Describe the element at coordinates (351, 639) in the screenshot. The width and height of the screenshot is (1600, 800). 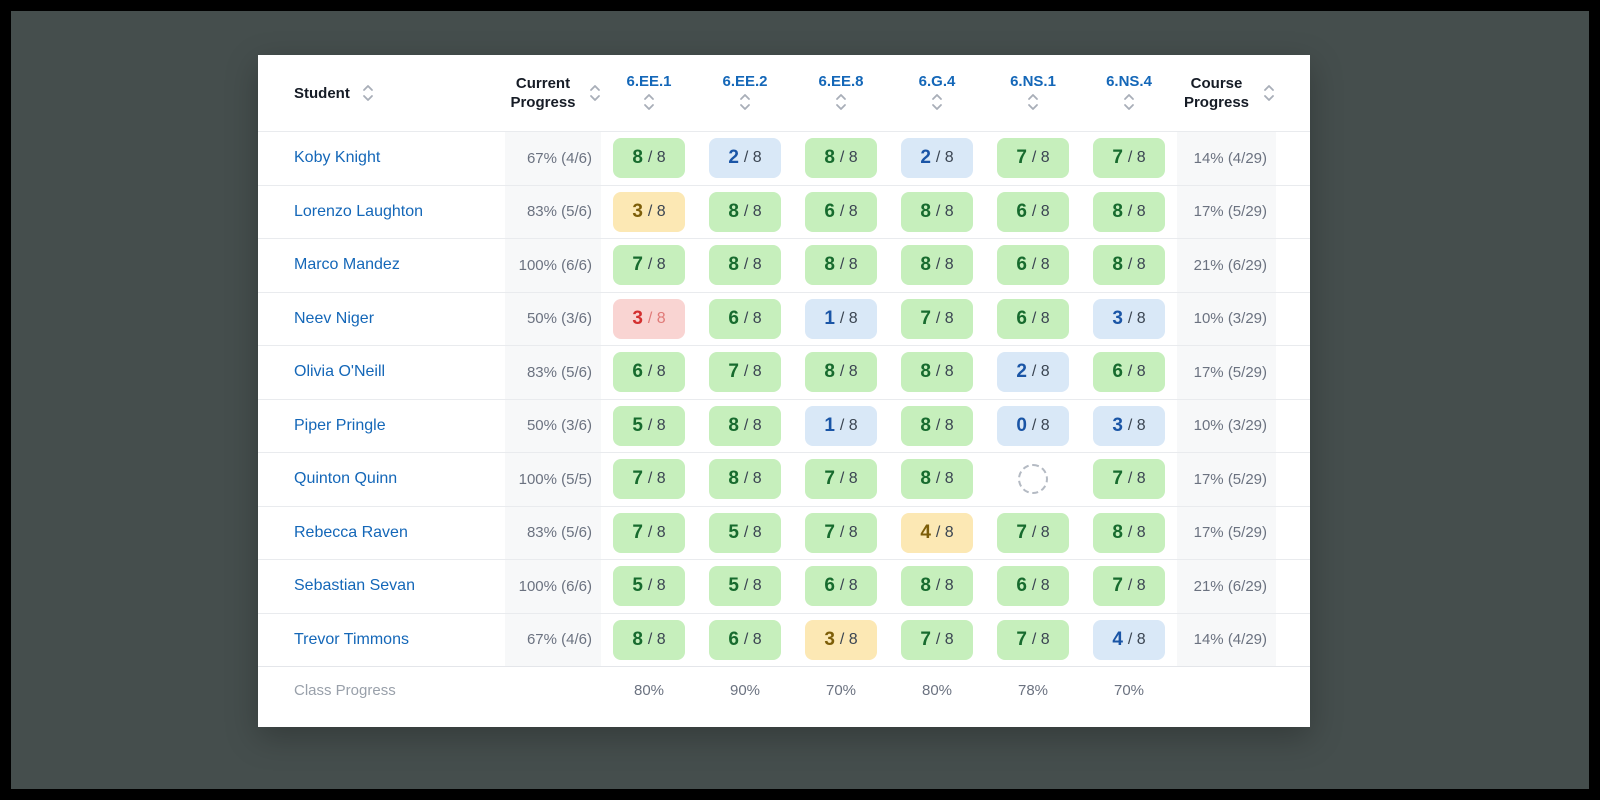
I see `student-link: Trevor Timmons` at that location.